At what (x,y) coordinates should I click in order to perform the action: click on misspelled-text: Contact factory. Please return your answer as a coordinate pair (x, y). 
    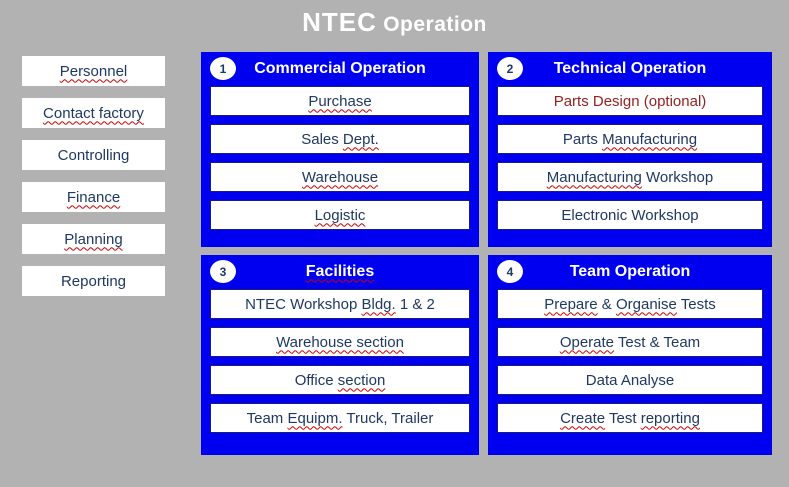
    Looking at the image, I should click on (93, 113).